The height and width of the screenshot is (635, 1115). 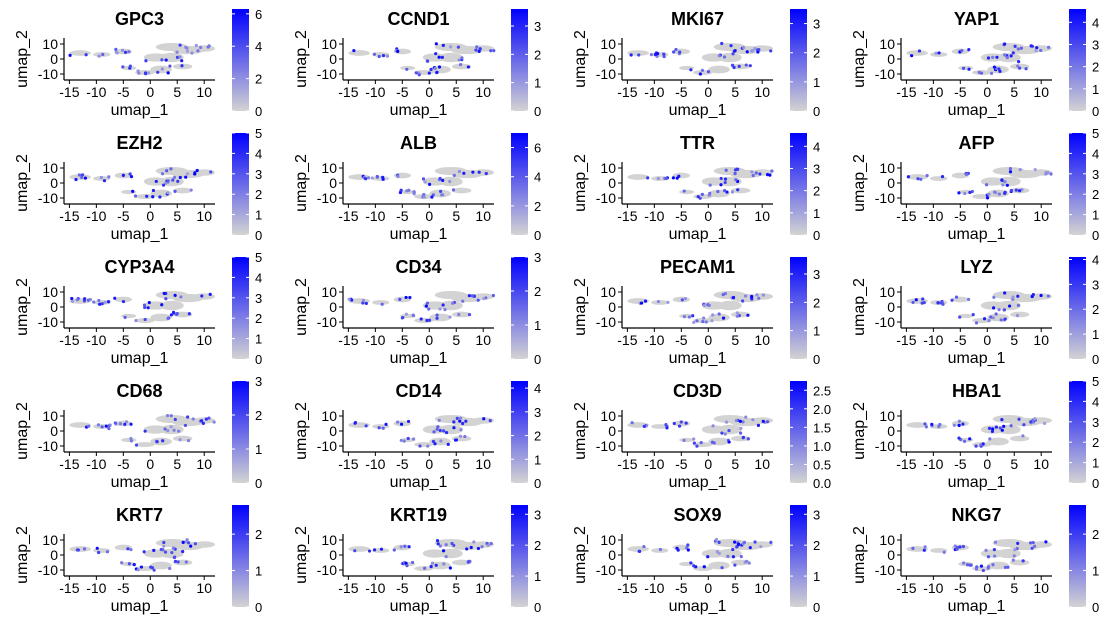 What do you see at coordinates (258, 133) in the screenshot?
I see `colorbar-tick-label: 5` at bounding box center [258, 133].